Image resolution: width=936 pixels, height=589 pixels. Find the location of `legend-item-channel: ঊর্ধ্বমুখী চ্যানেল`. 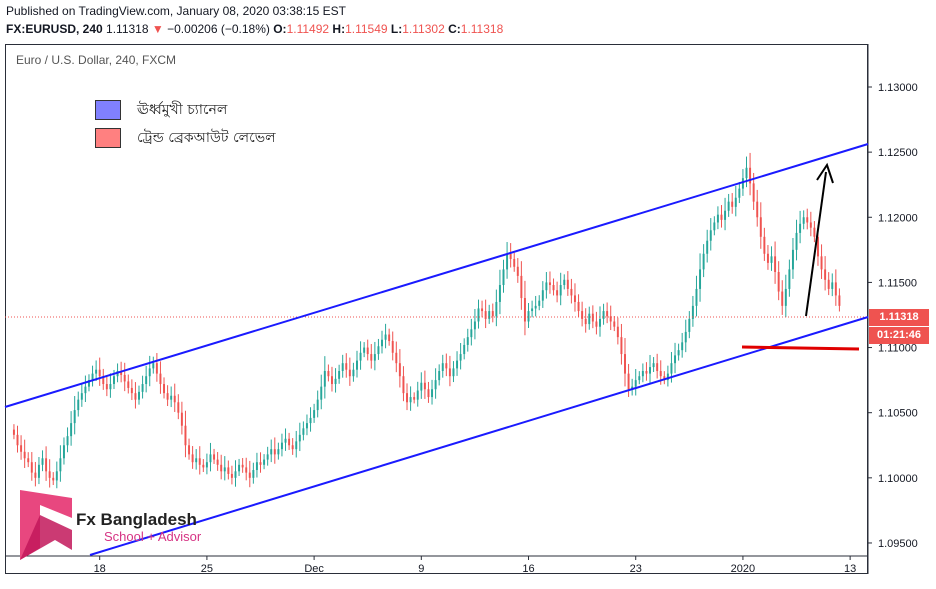

legend-item-channel: ঊর্ধ্বমুখী চ্যানেল is located at coordinates (161, 110).